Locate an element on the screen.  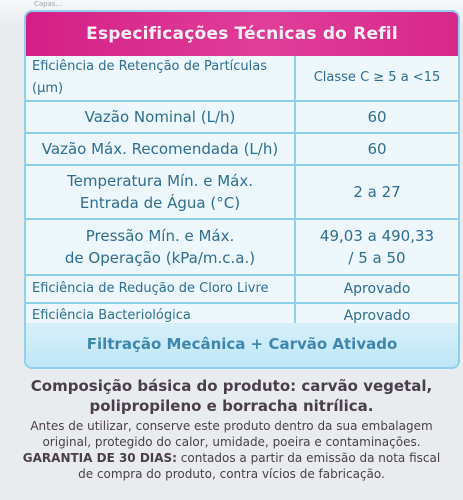
spec-value: 2 a 27 is located at coordinates (376, 192).